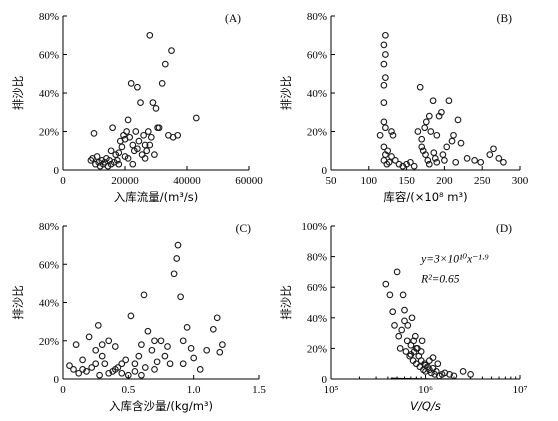 The image size is (558, 421). I want to click on x-tick-label: 0.5, so click(128, 390).